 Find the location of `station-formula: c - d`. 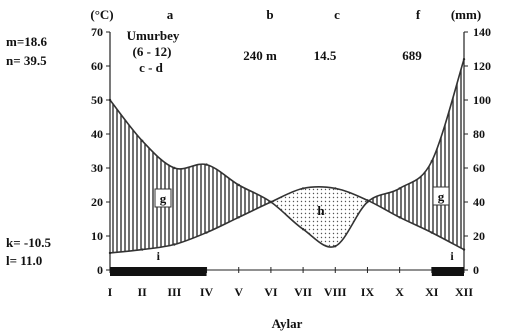

station-formula: c - d is located at coordinates (151, 67).